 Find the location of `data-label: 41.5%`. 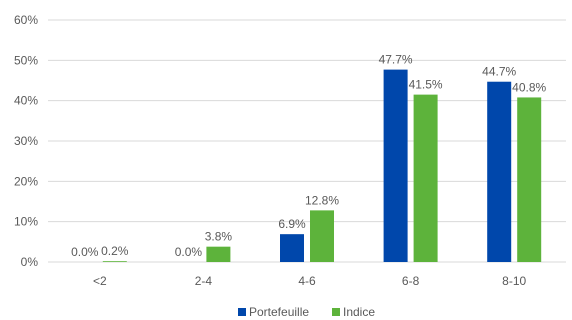

data-label: 41.5% is located at coordinates (426, 85).